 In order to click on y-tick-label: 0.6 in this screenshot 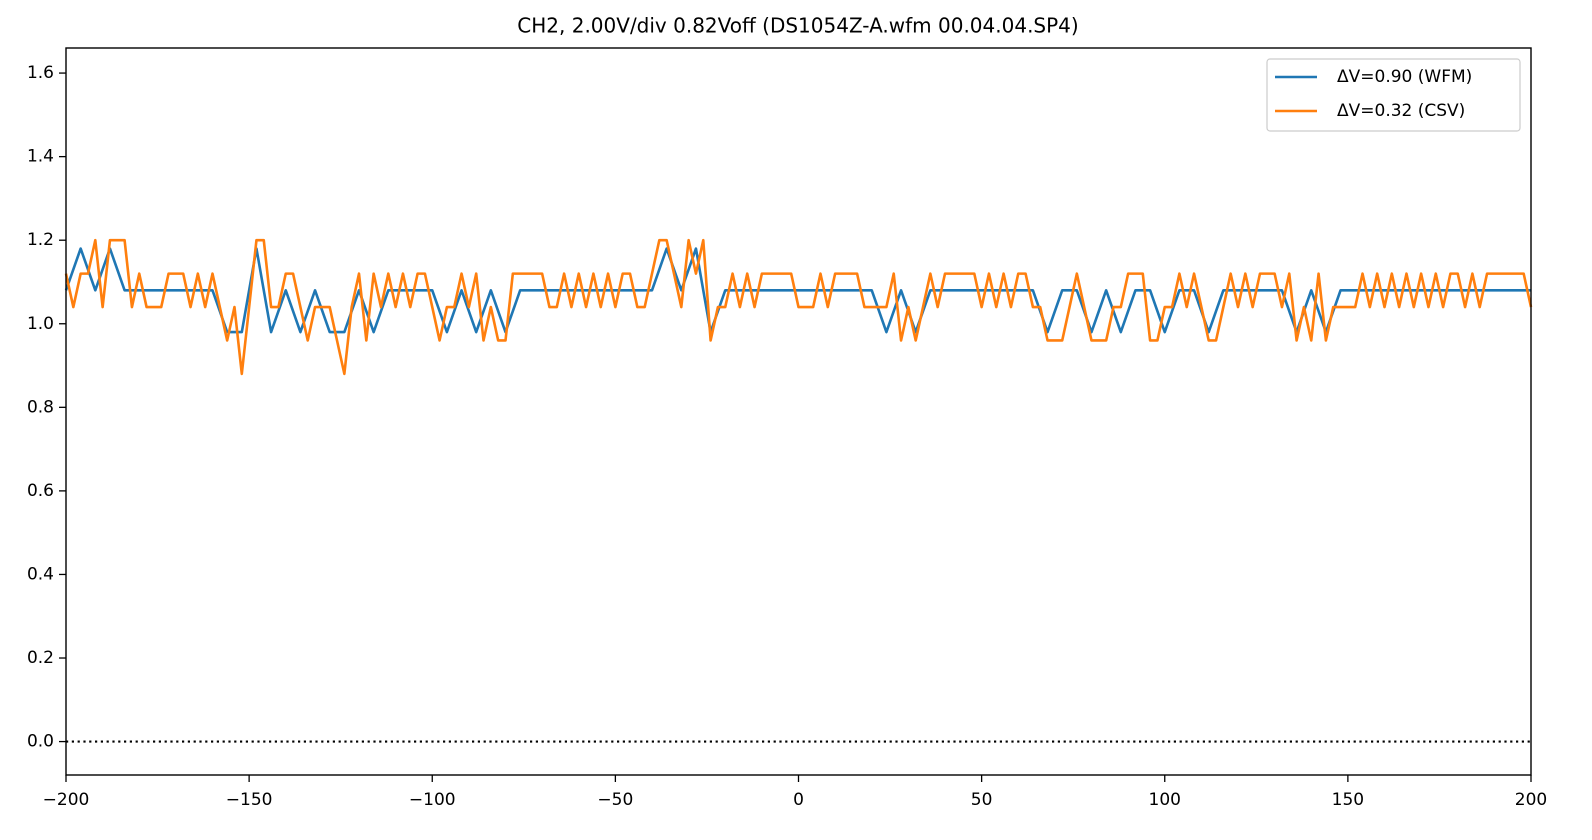, I will do `click(40, 491)`.